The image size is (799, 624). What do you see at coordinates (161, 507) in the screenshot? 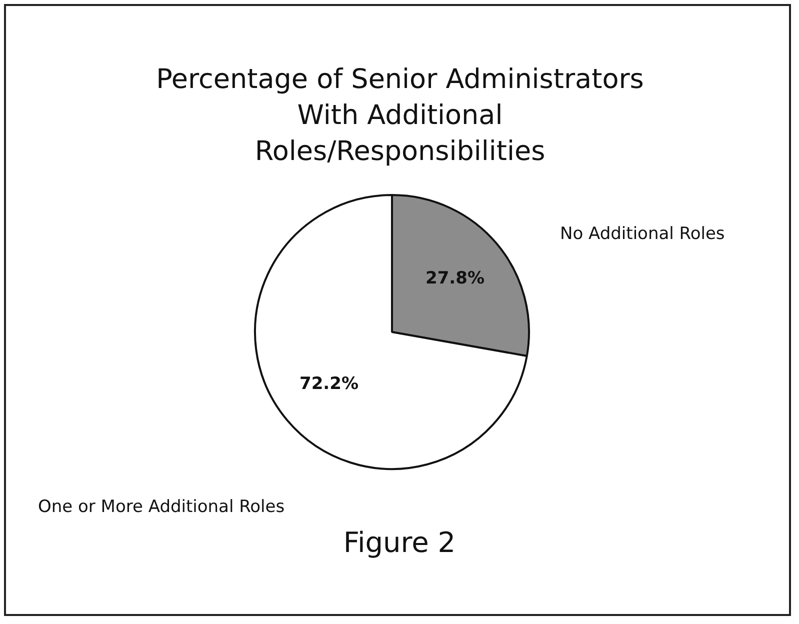
I see `slice-label: One or More Additional Roles` at bounding box center [161, 507].